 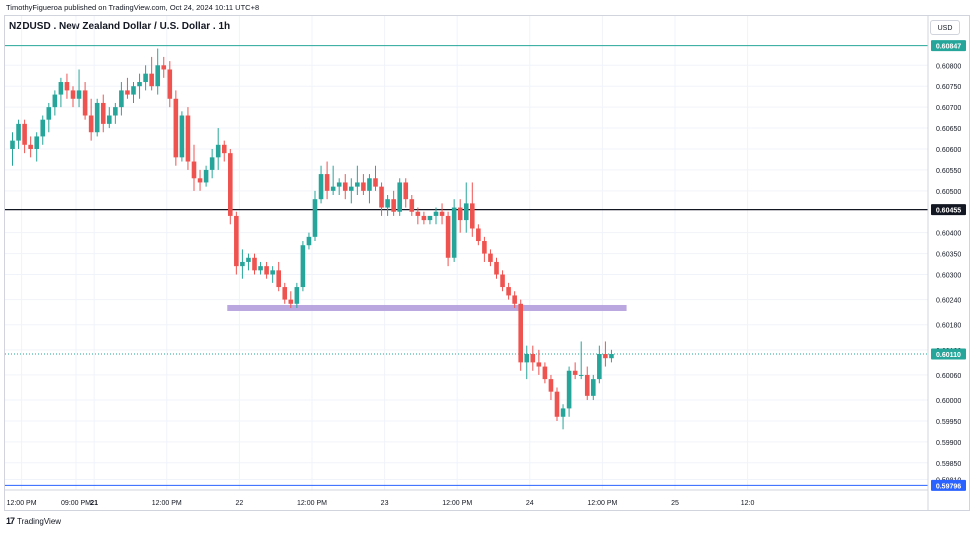 I want to click on time-tick-label: 25, so click(x=675, y=503).